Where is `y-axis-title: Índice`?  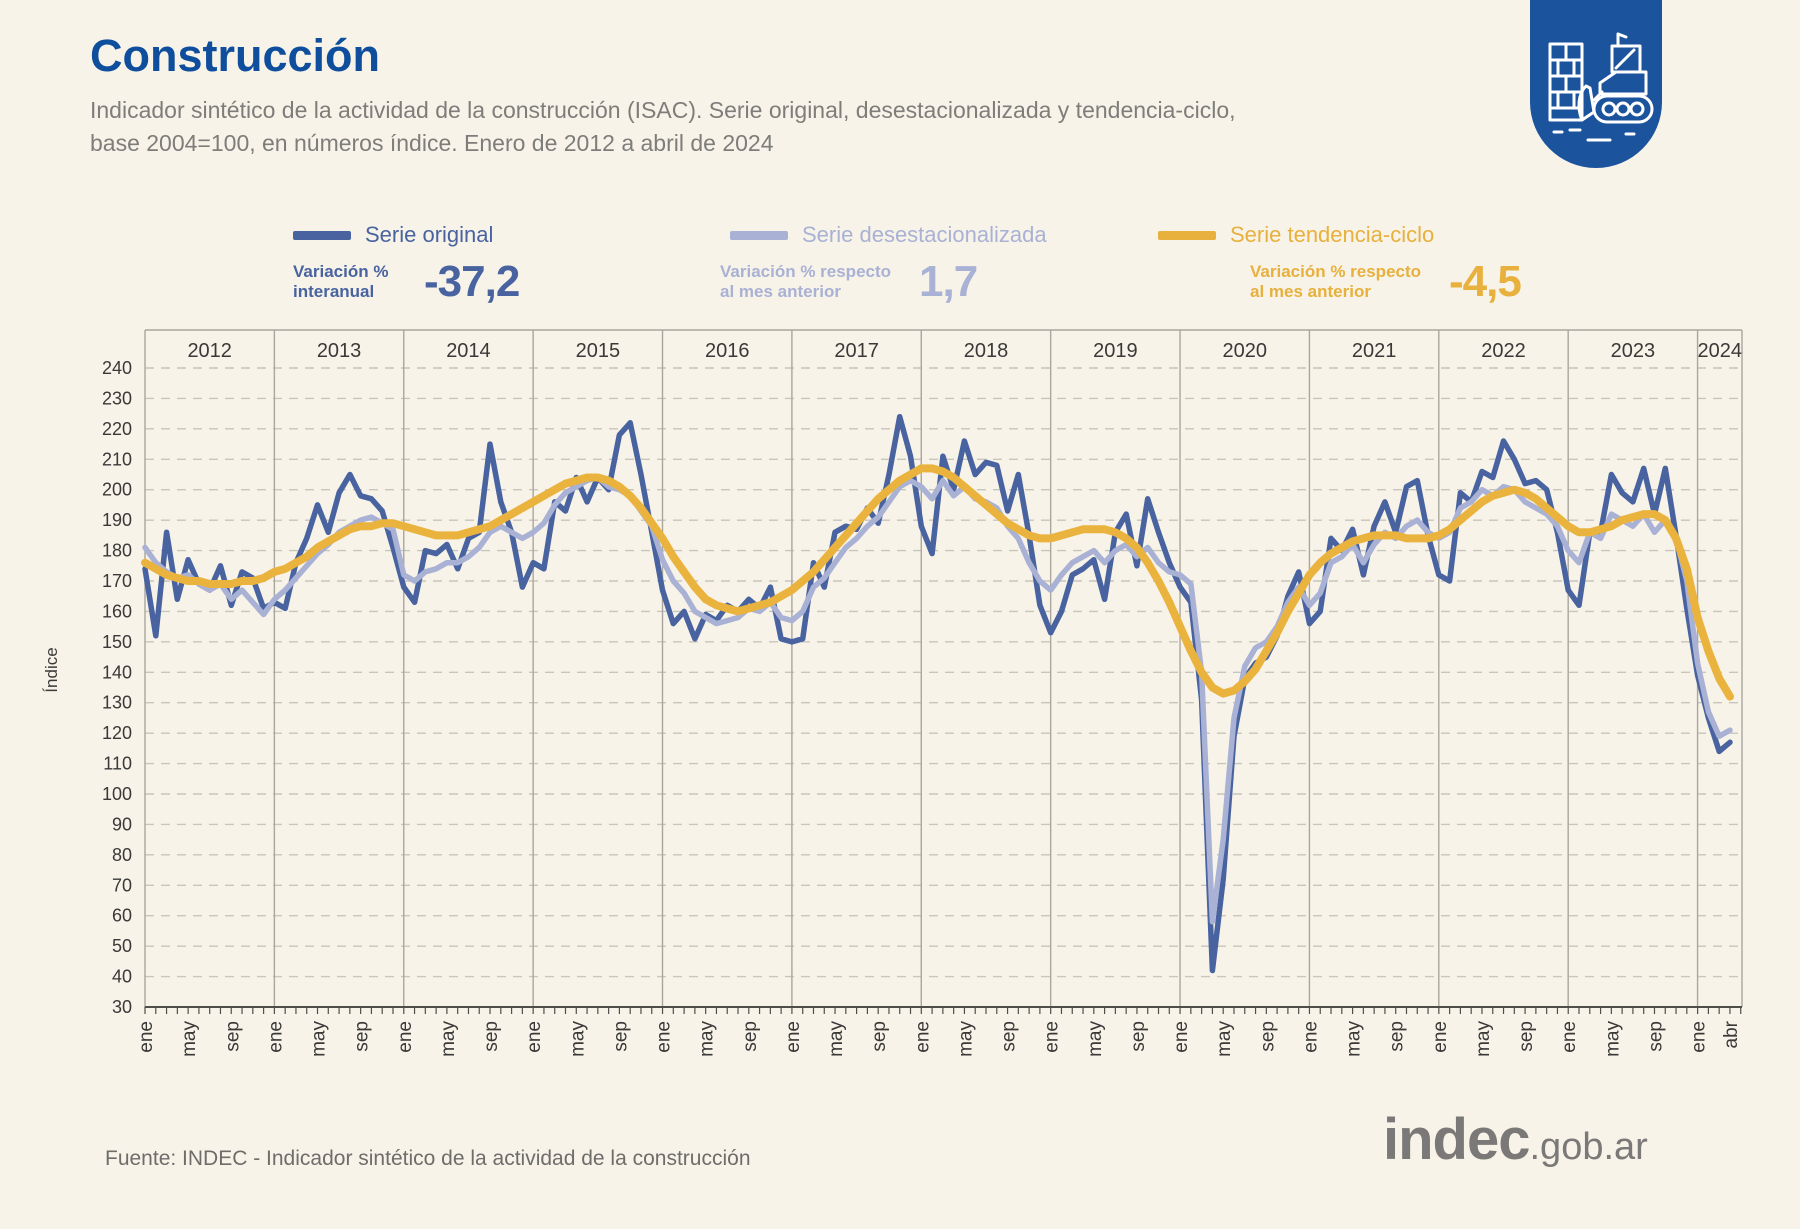
y-axis-title: Índice is located at coordinates (51, 669).